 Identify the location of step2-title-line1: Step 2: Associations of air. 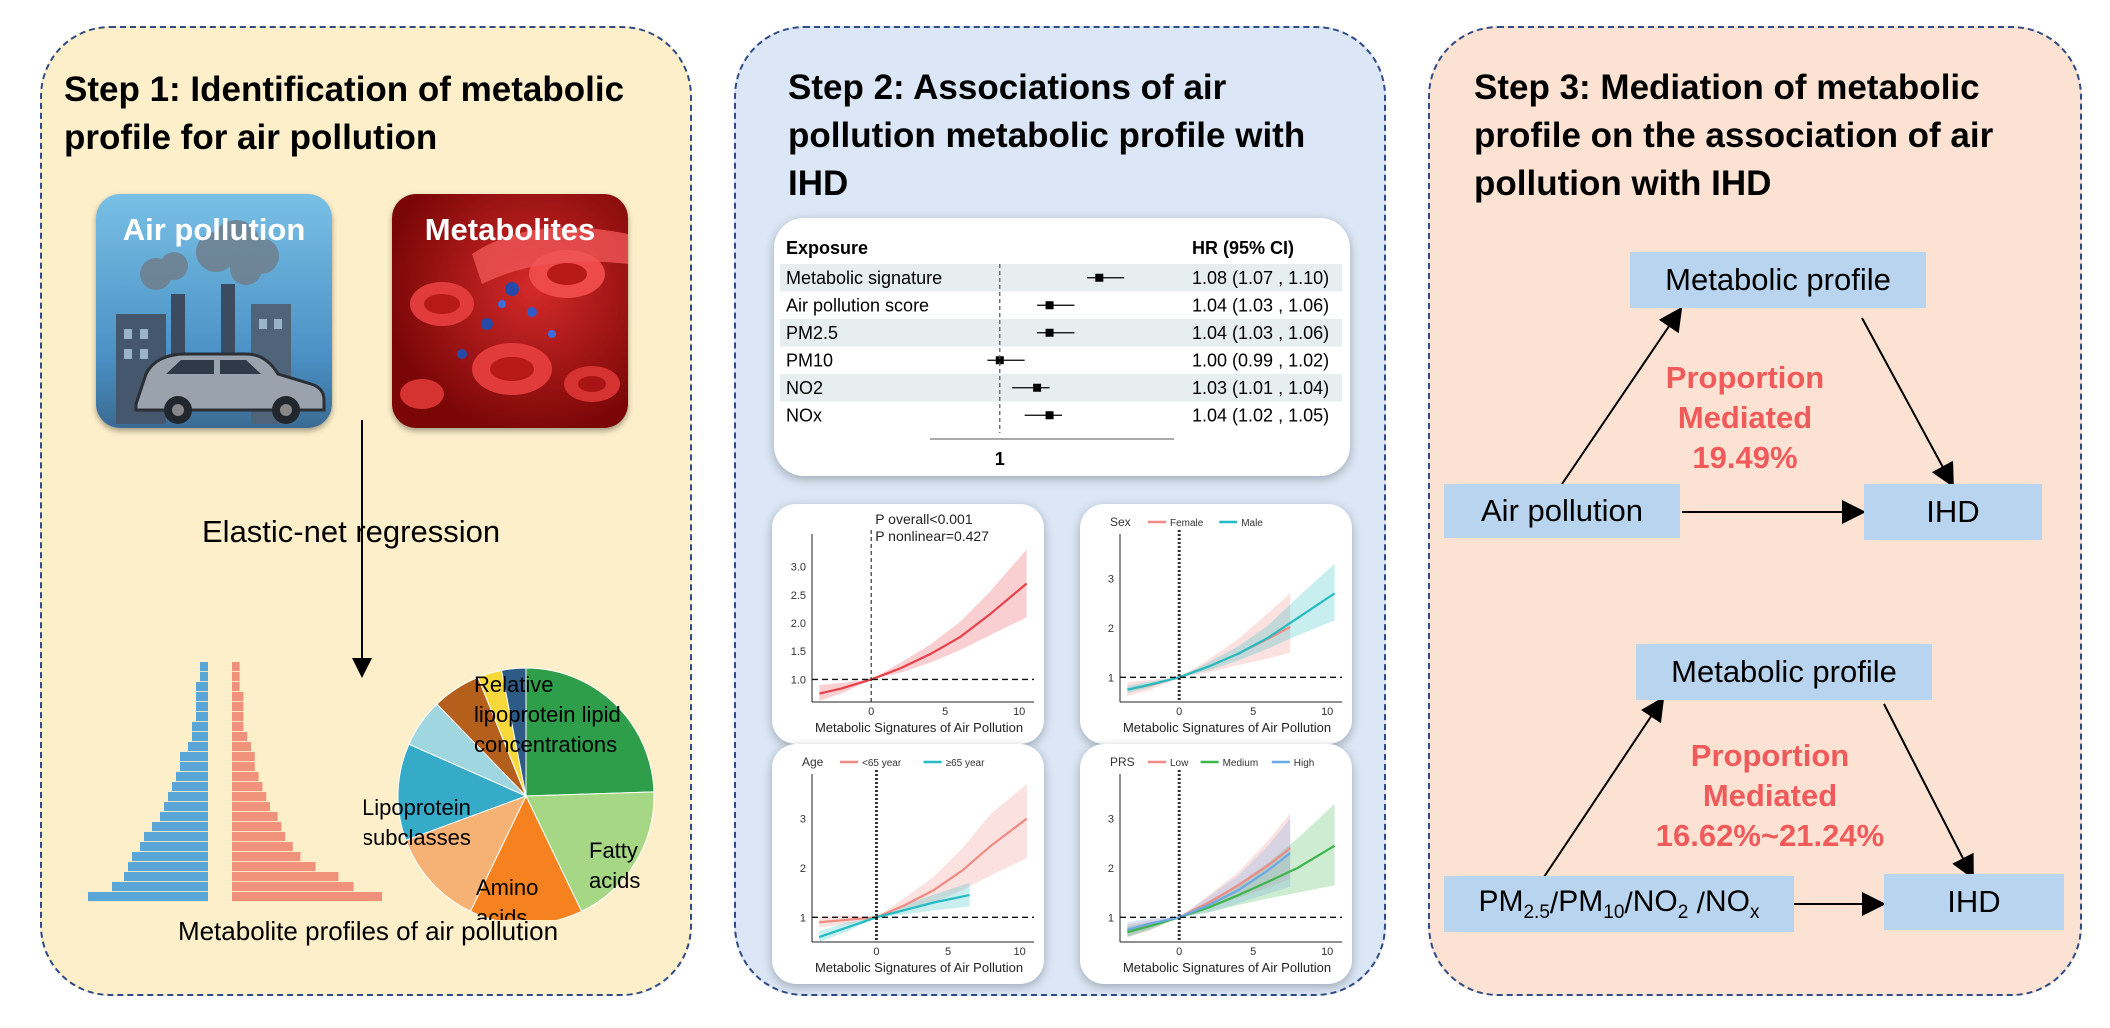
(1007, 87).